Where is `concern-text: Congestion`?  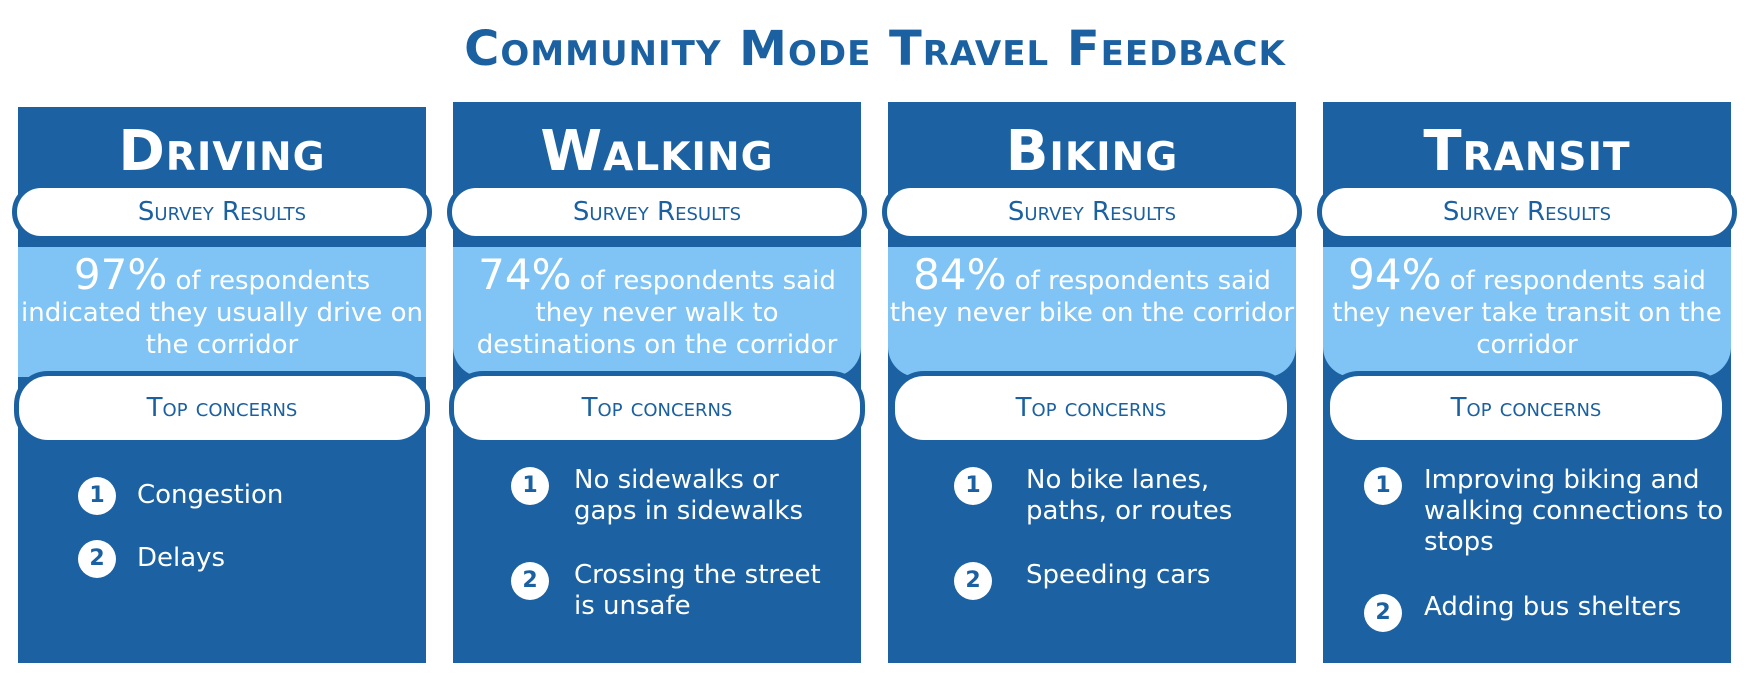
concern-text: Congestion is located at coordinates (210, 495).